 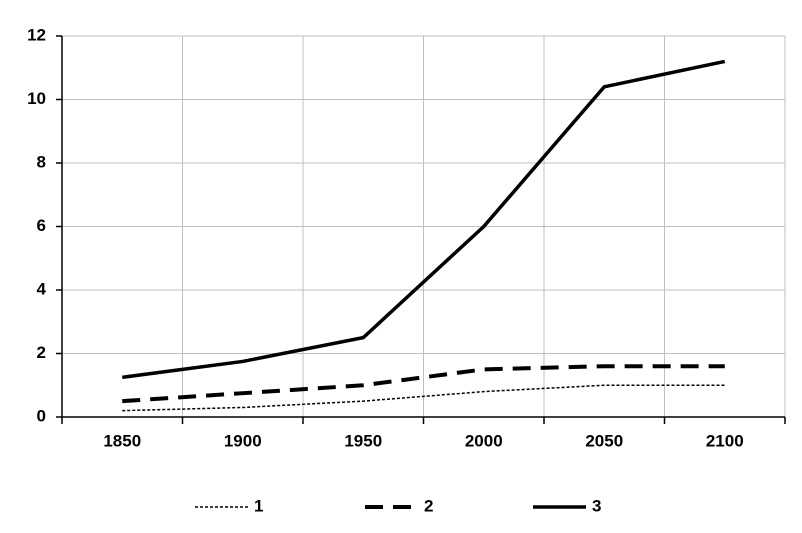 What do you see at coordinates (243, 440) in the screenshot?
I see `x-tick-label: 1900` at bounding box center [243, 440].